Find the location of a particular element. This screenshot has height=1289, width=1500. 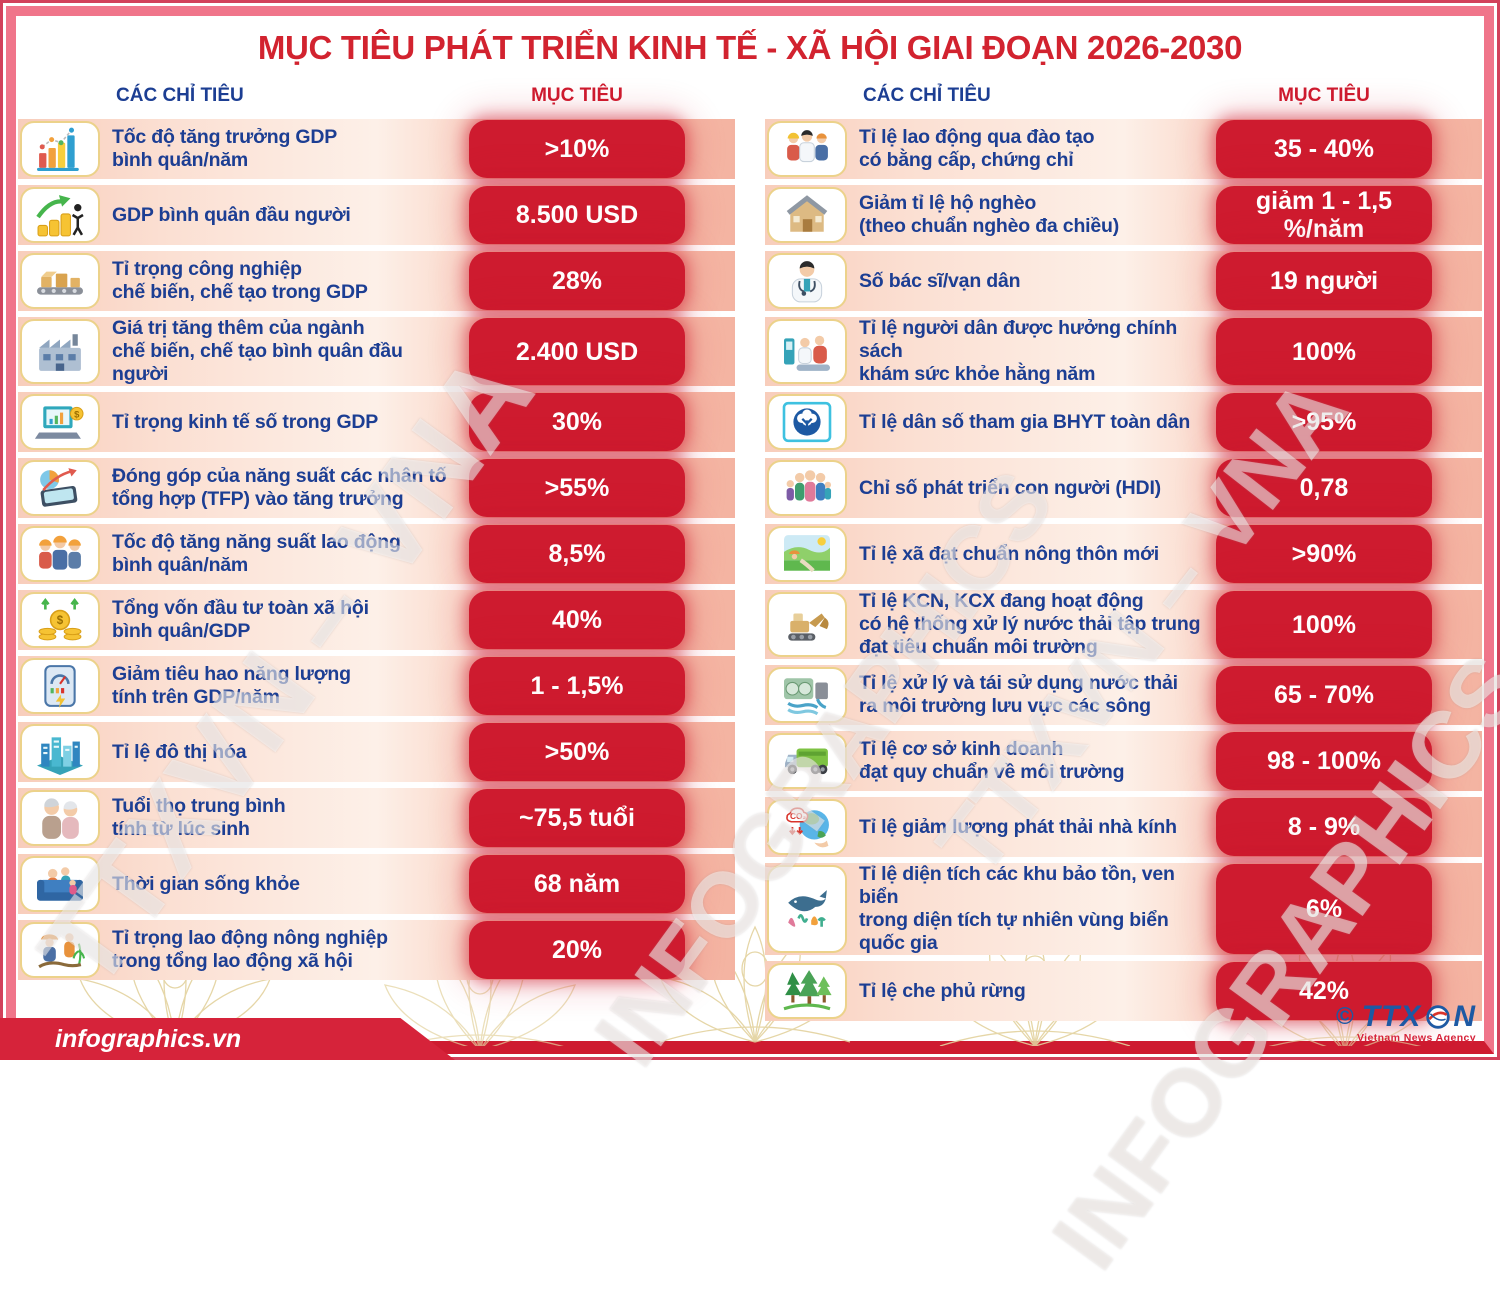

indicator-label: GDP bình quân đầu người is located at coordinates (231, 214).